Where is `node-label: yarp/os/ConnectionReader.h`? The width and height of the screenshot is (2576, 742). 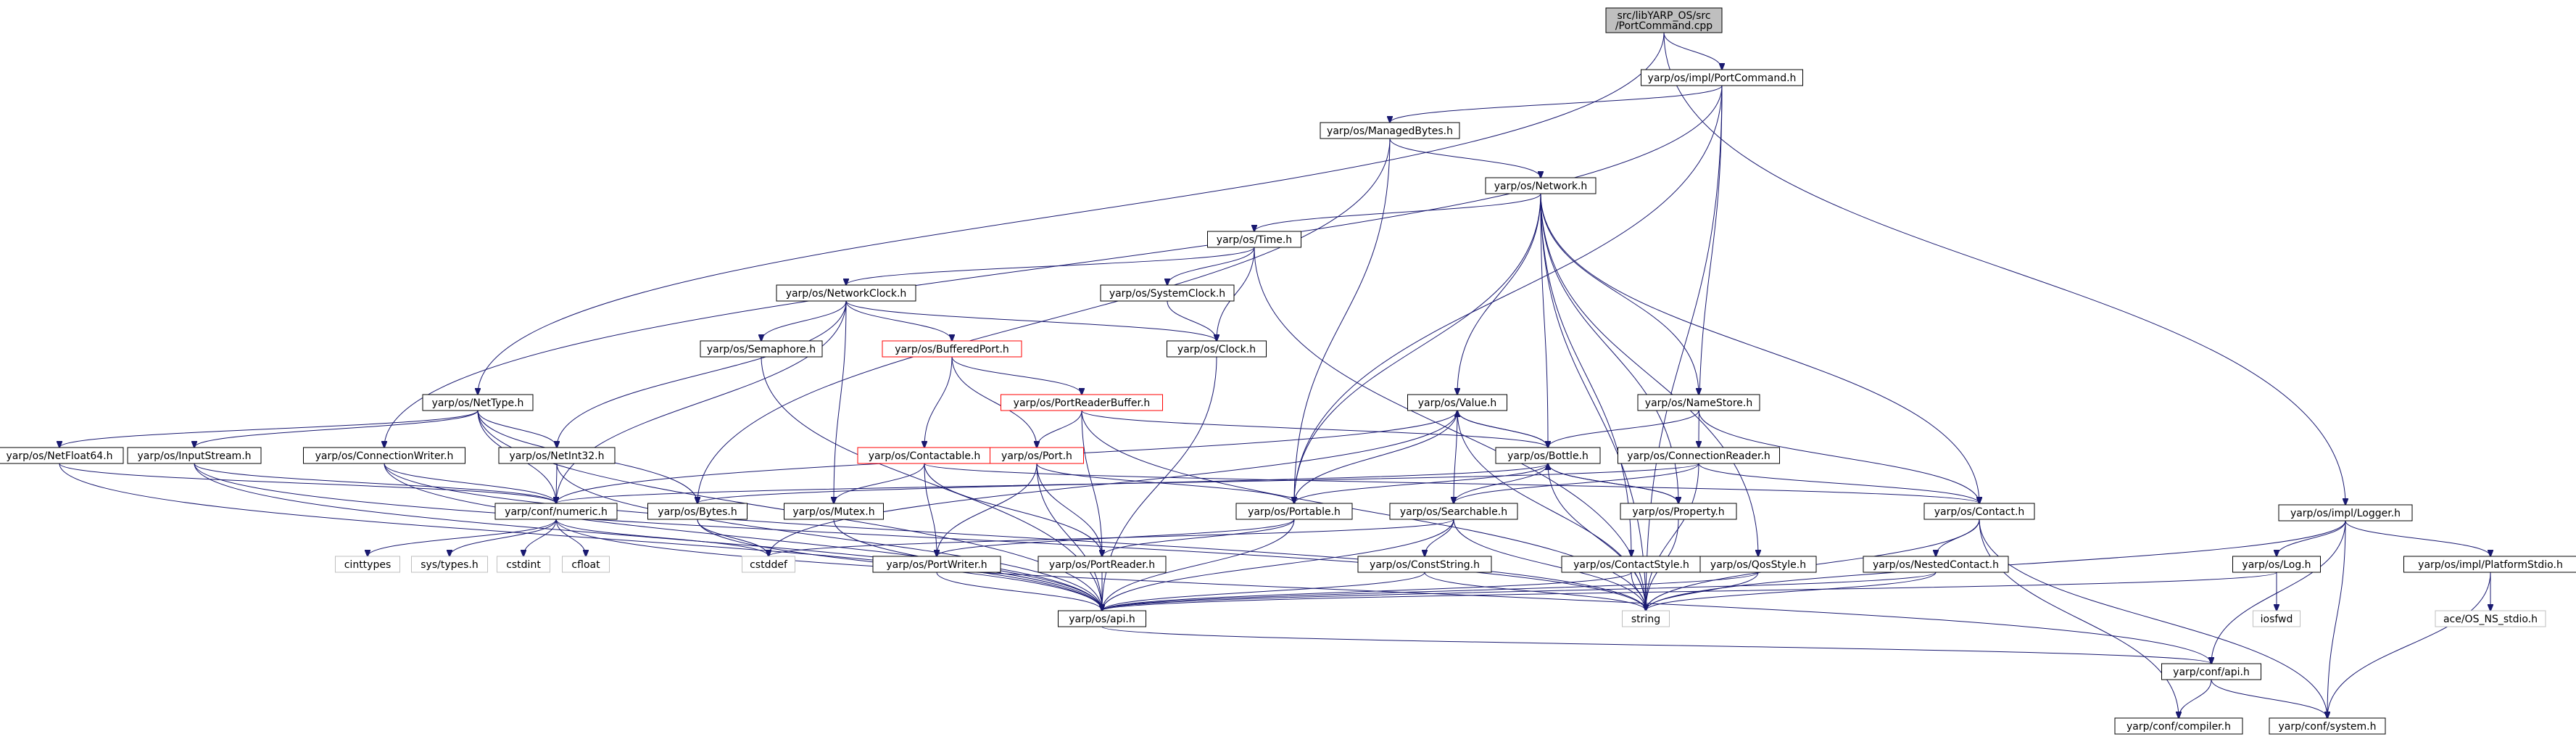
node-label: yarp/os/ConnectionReader.h is located at coordinates (1699, 456).